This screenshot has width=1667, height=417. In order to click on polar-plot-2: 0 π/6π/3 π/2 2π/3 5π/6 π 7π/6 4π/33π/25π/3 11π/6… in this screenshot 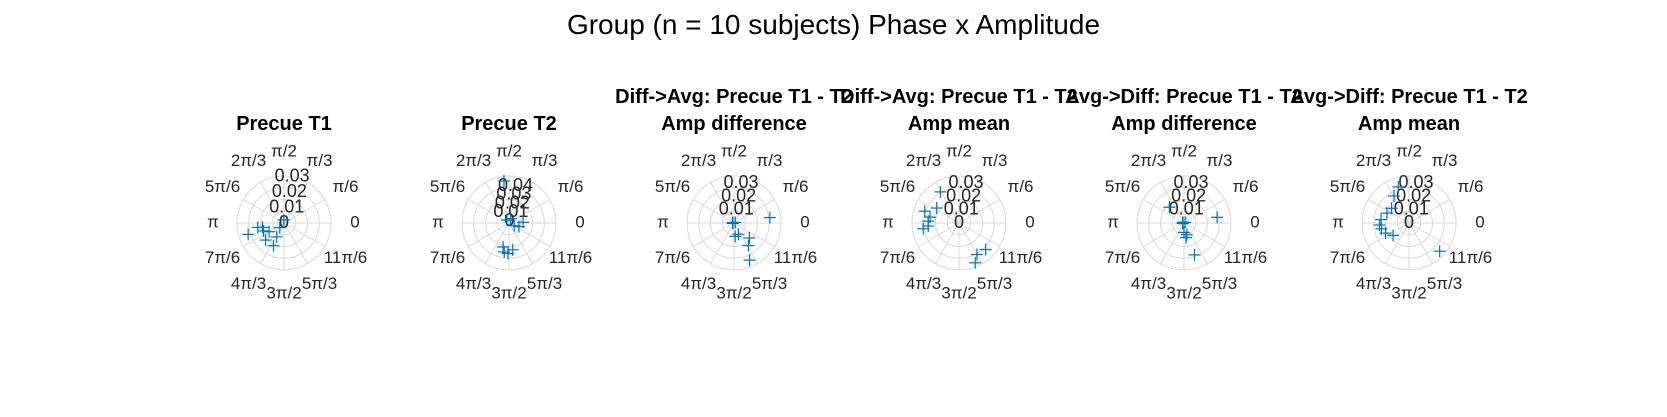, I will do `click(511, 221)`.